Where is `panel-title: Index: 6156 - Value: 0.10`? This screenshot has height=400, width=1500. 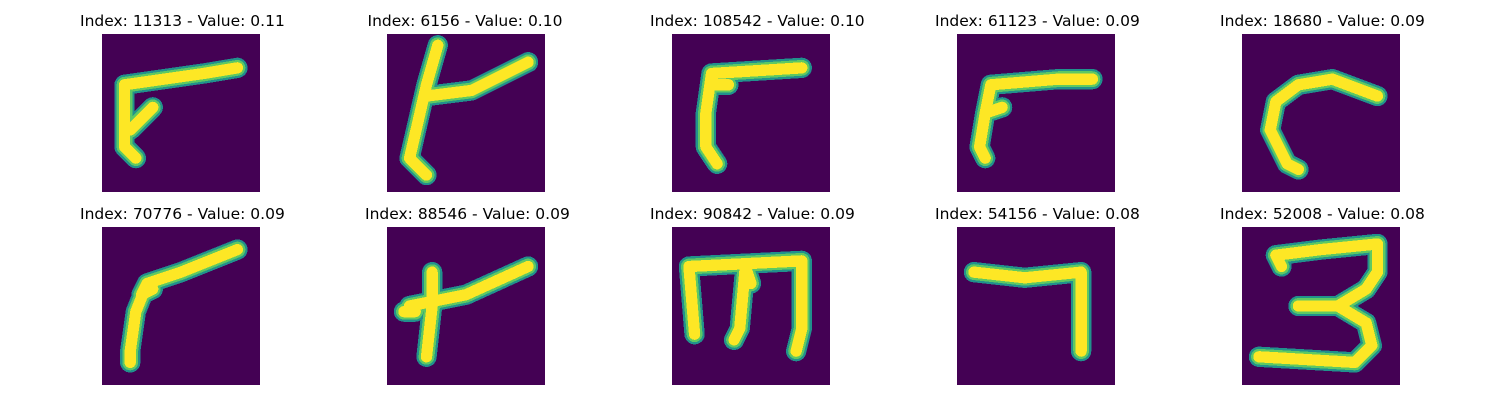
panel-title: Index: 6156 - Value: 0.10 is located at coordinates (465, 21).